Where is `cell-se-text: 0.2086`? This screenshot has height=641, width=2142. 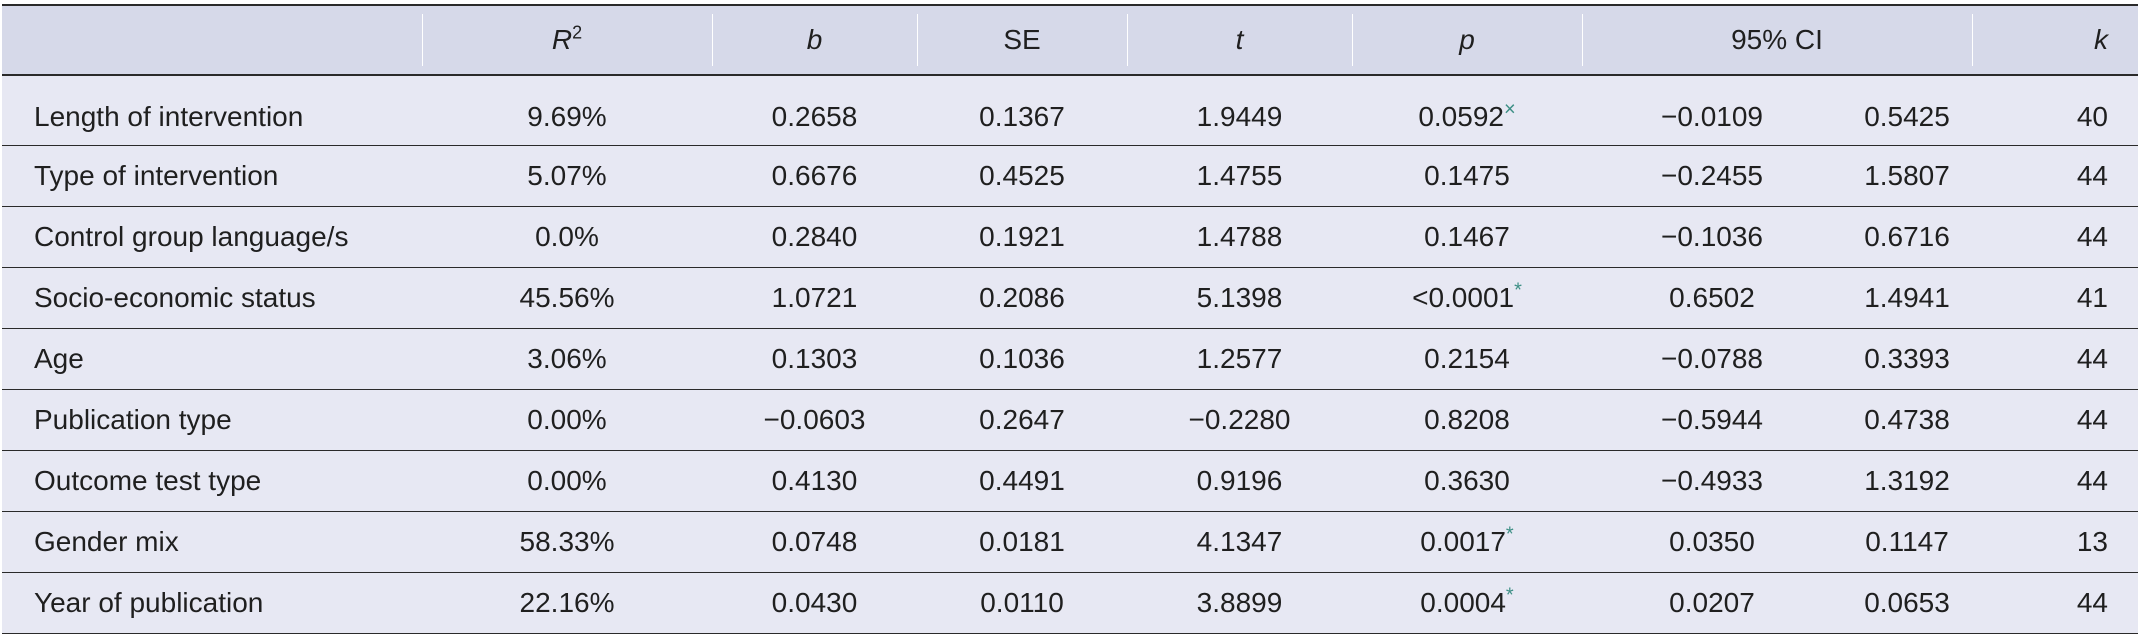 cell-se-text: 0.2086 is located at coordinates (1022, 297).